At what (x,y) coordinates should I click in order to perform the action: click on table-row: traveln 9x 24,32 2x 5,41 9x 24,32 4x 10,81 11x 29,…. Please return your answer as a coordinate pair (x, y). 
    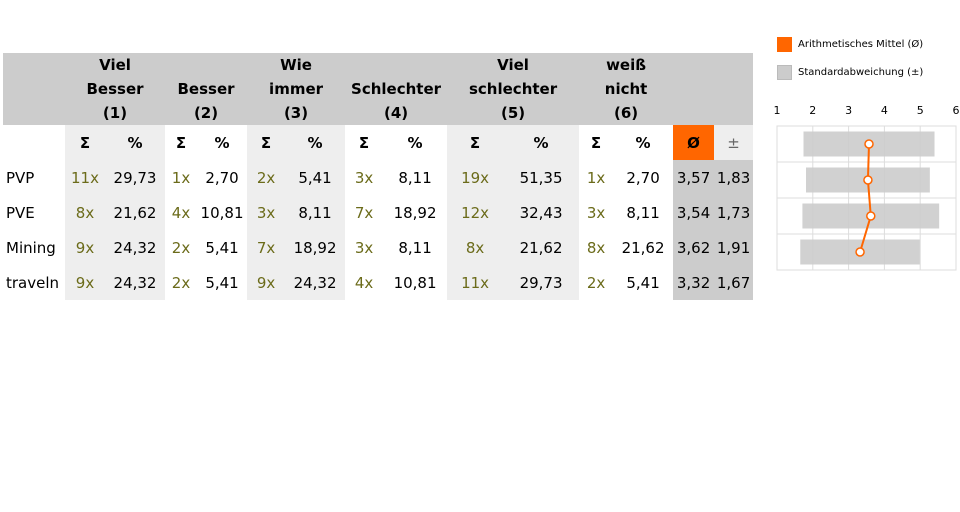
    Looking at the image, I should click on (378, 282).